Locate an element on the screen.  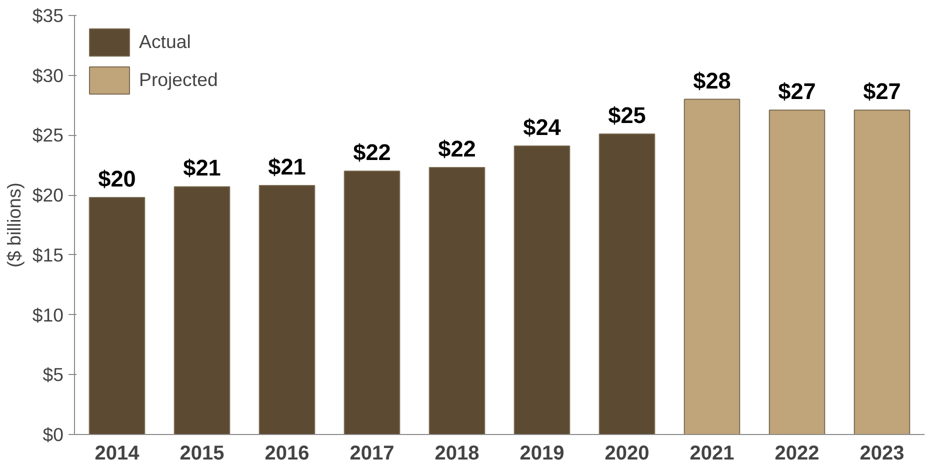
data-label: $24 is located at coordinates (542, 127).